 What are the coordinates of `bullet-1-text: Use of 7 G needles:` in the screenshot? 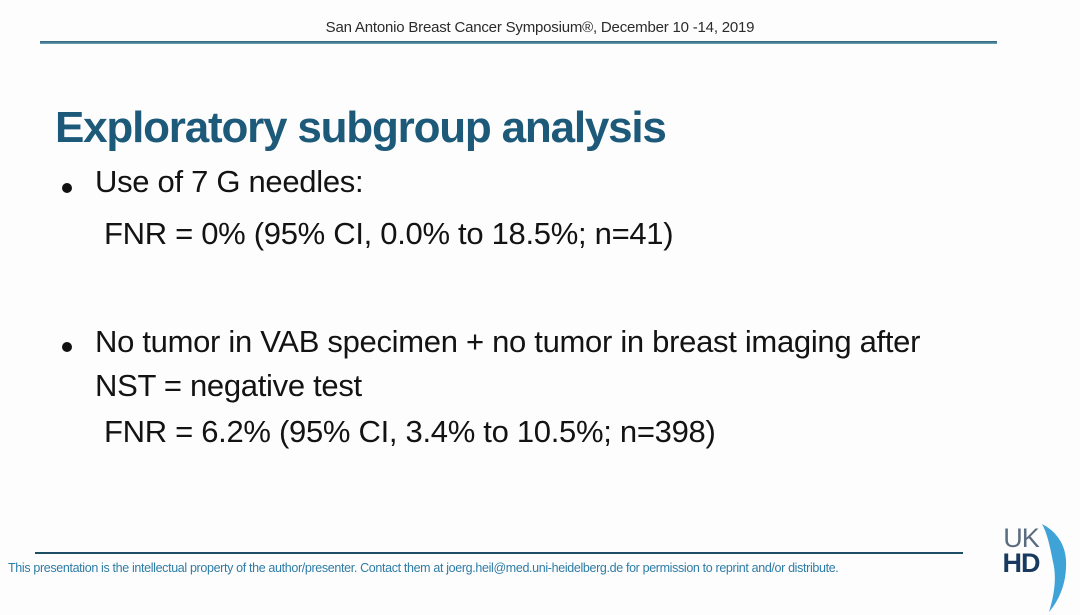 It's located at (229, 181).